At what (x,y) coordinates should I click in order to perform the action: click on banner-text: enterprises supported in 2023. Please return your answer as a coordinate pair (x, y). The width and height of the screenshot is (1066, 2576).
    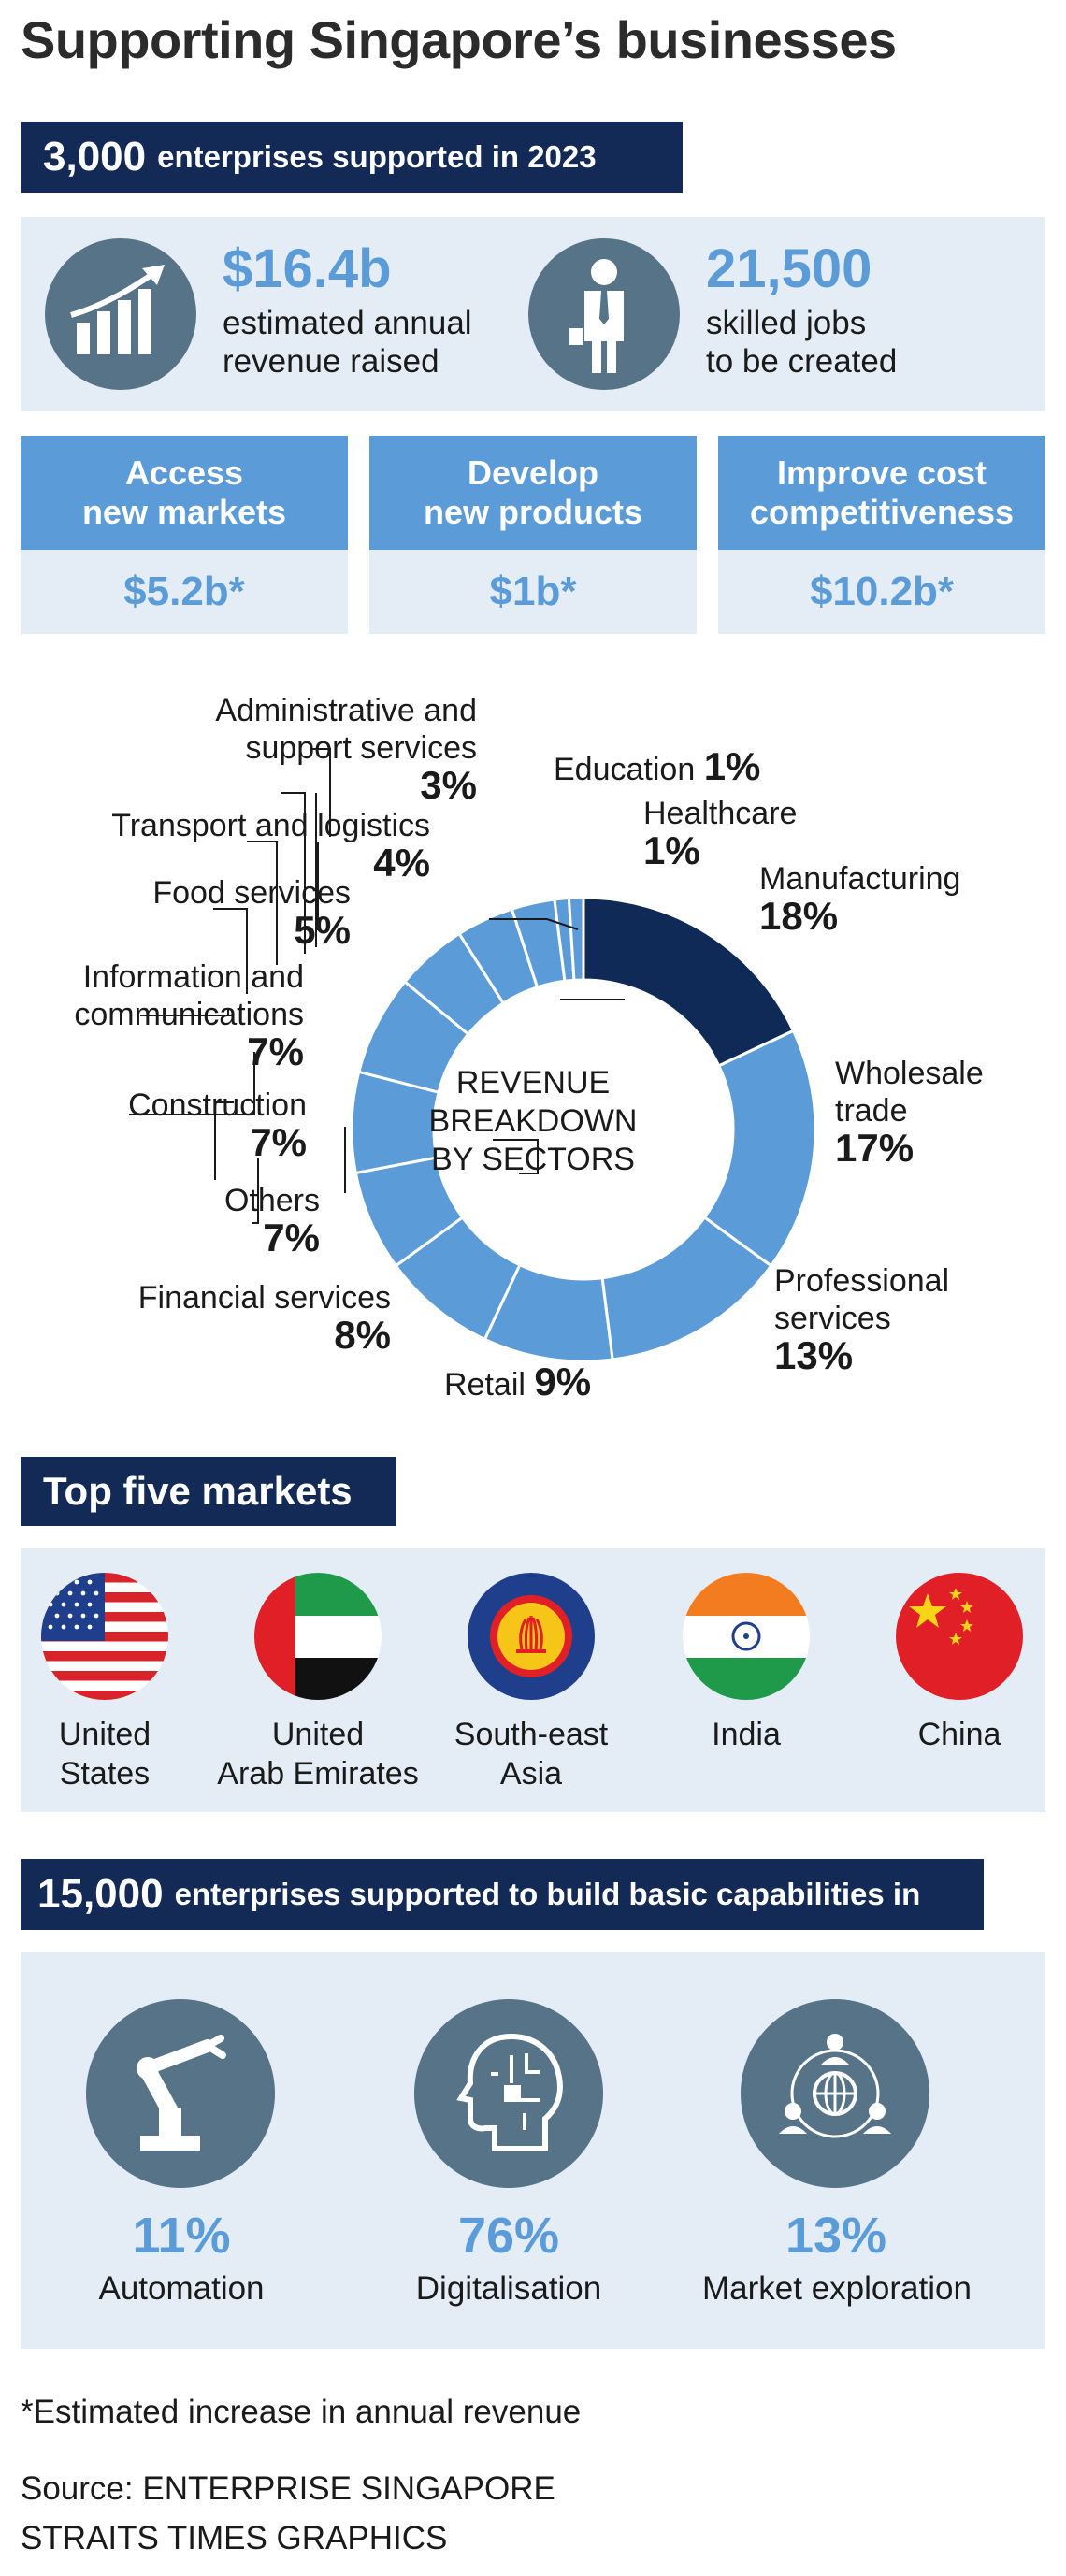
    Looking at the image, I should click on (377, 157).